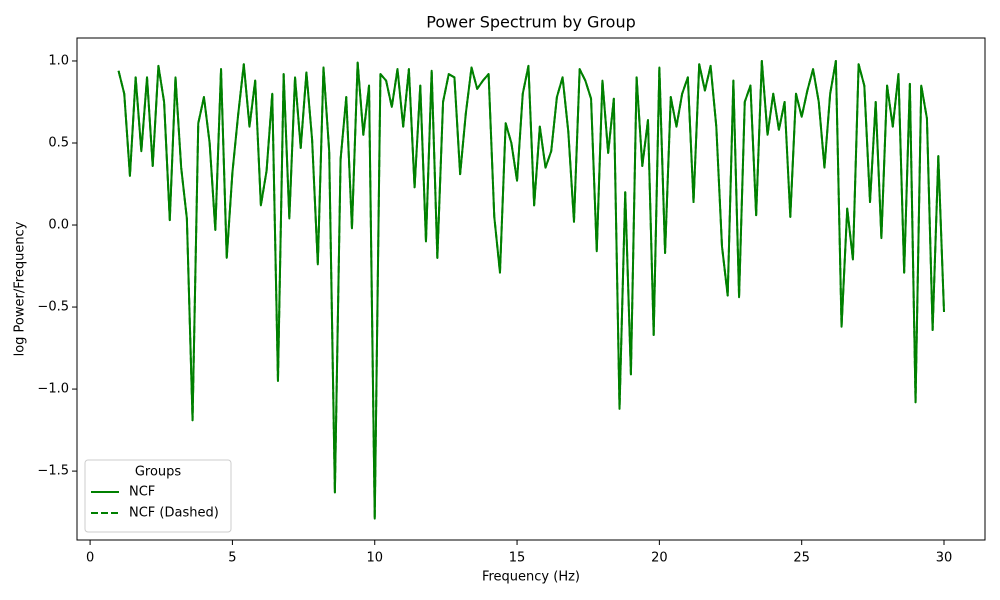  What do you see at coordinates (531, 22) in the screenshot?
I see `chart-title: Power Spectrum by Group` at bounding box center [531, 22].